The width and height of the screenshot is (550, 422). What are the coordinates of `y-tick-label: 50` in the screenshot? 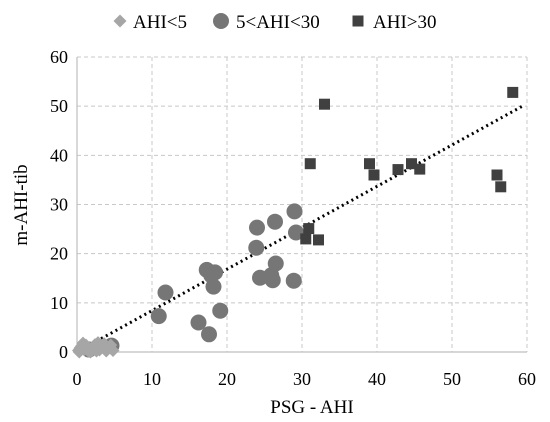 It's located at (59, 106).